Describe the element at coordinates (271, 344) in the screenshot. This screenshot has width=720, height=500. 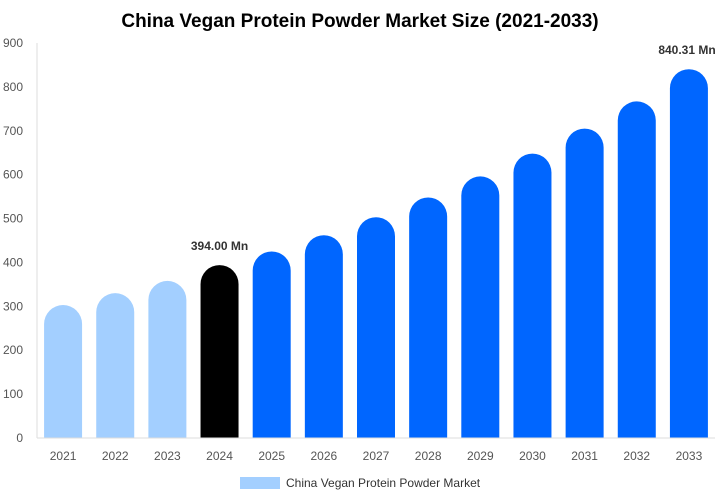
I see `bar-2025` at that location.